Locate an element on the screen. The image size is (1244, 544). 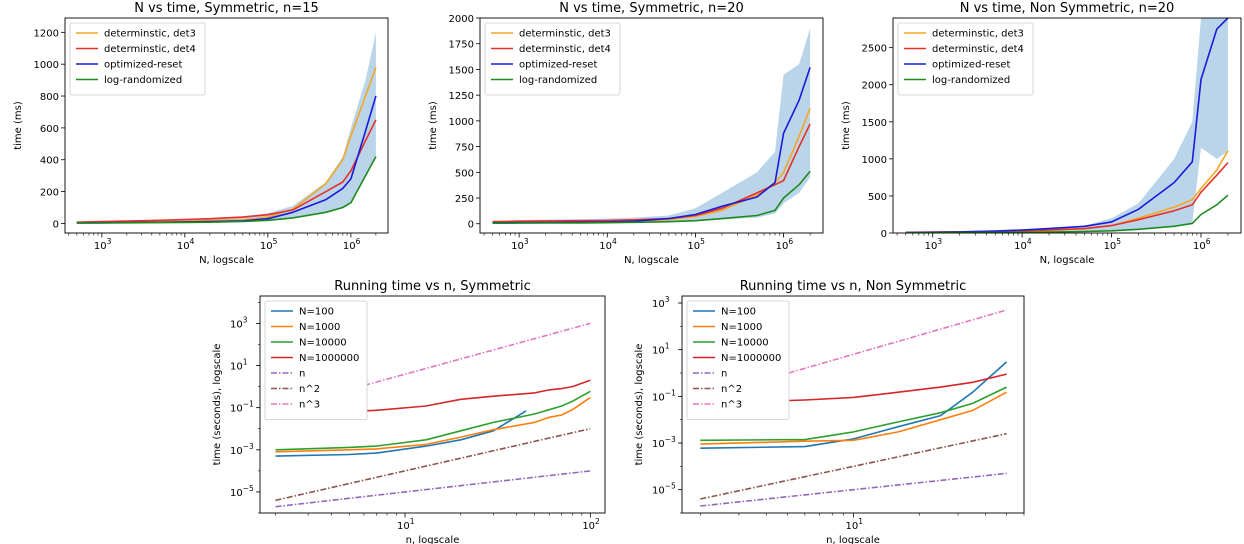
y-tick-label: 2500 is located at coordinates (874, 49).